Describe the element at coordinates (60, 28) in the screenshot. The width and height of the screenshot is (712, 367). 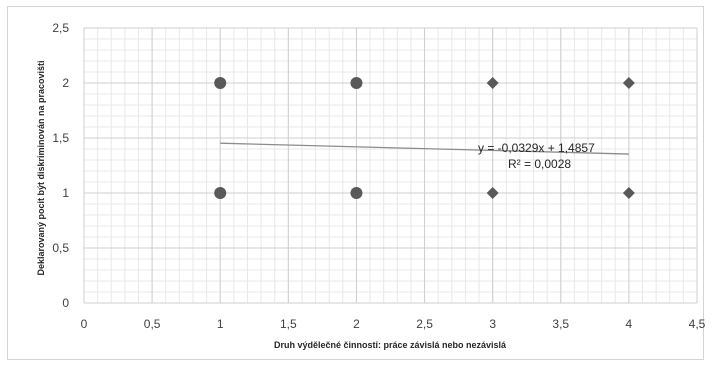
I see `y-tick-label: 2,5` at that location.